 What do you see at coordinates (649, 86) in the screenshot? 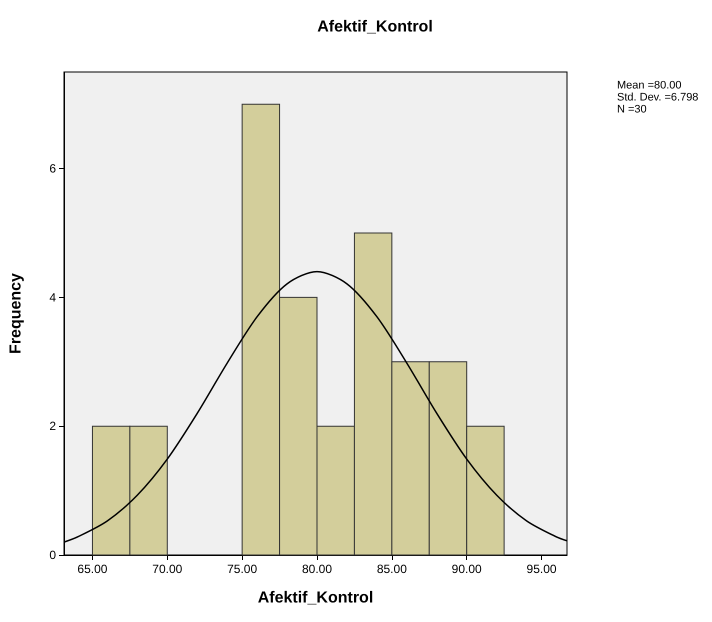
I see `text: Mean =80.00` at bounding box center [649, 86].